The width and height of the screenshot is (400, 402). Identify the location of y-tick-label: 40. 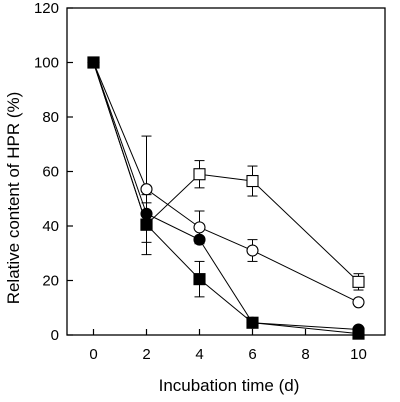
(50, 226).